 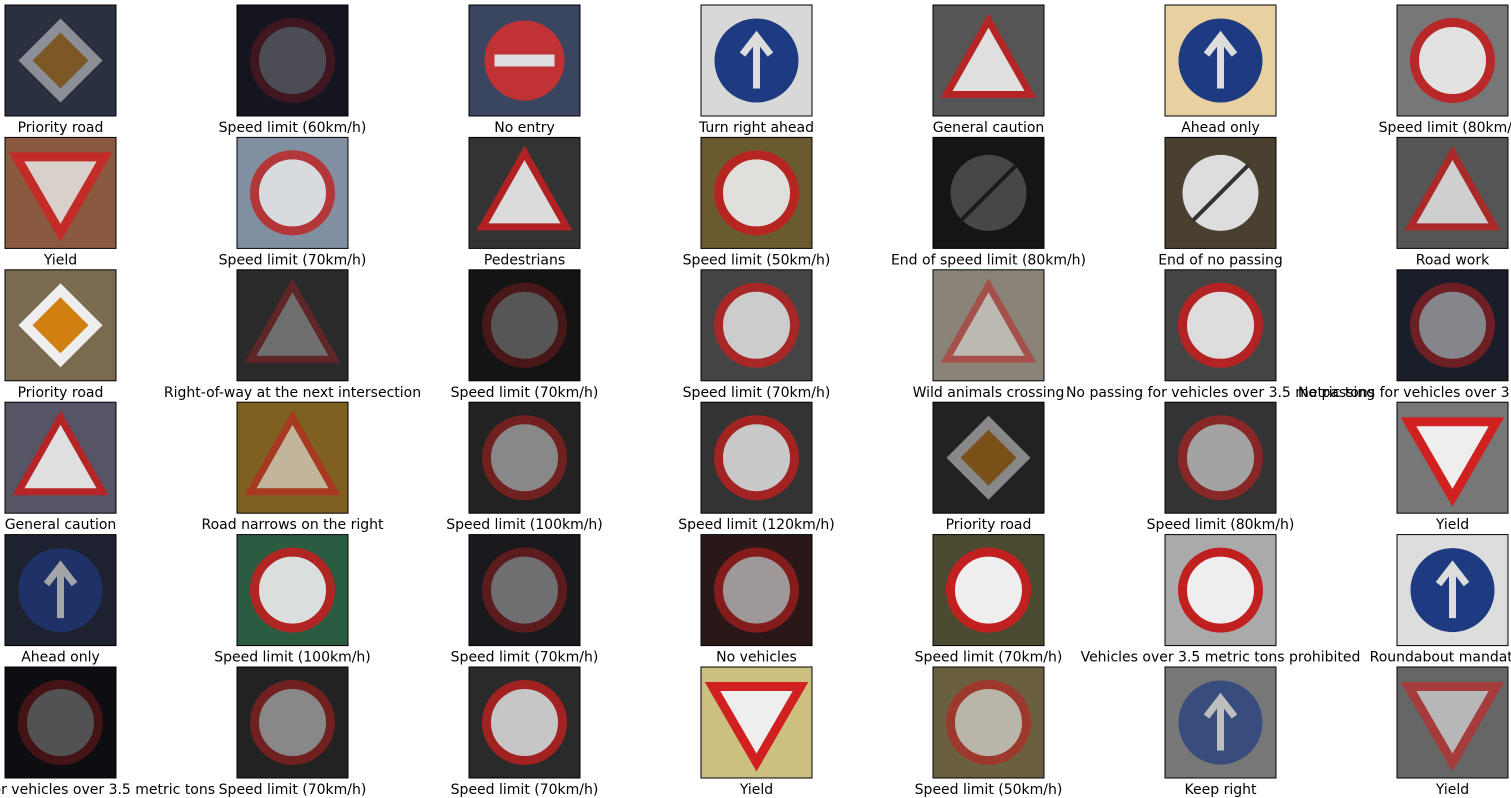 I want to click on tile-label: Speed limit (60km/h), so click(x=293, y=128).